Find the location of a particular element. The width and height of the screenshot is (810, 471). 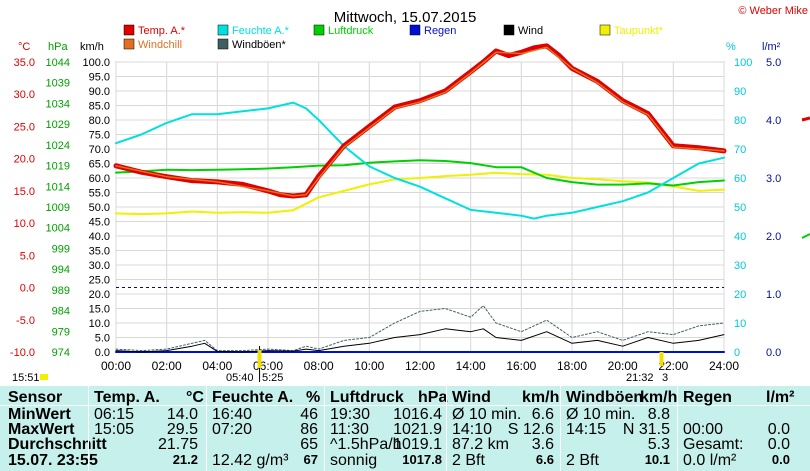

wind-tick-label: 25.0 is located at coordinates (99, 281).